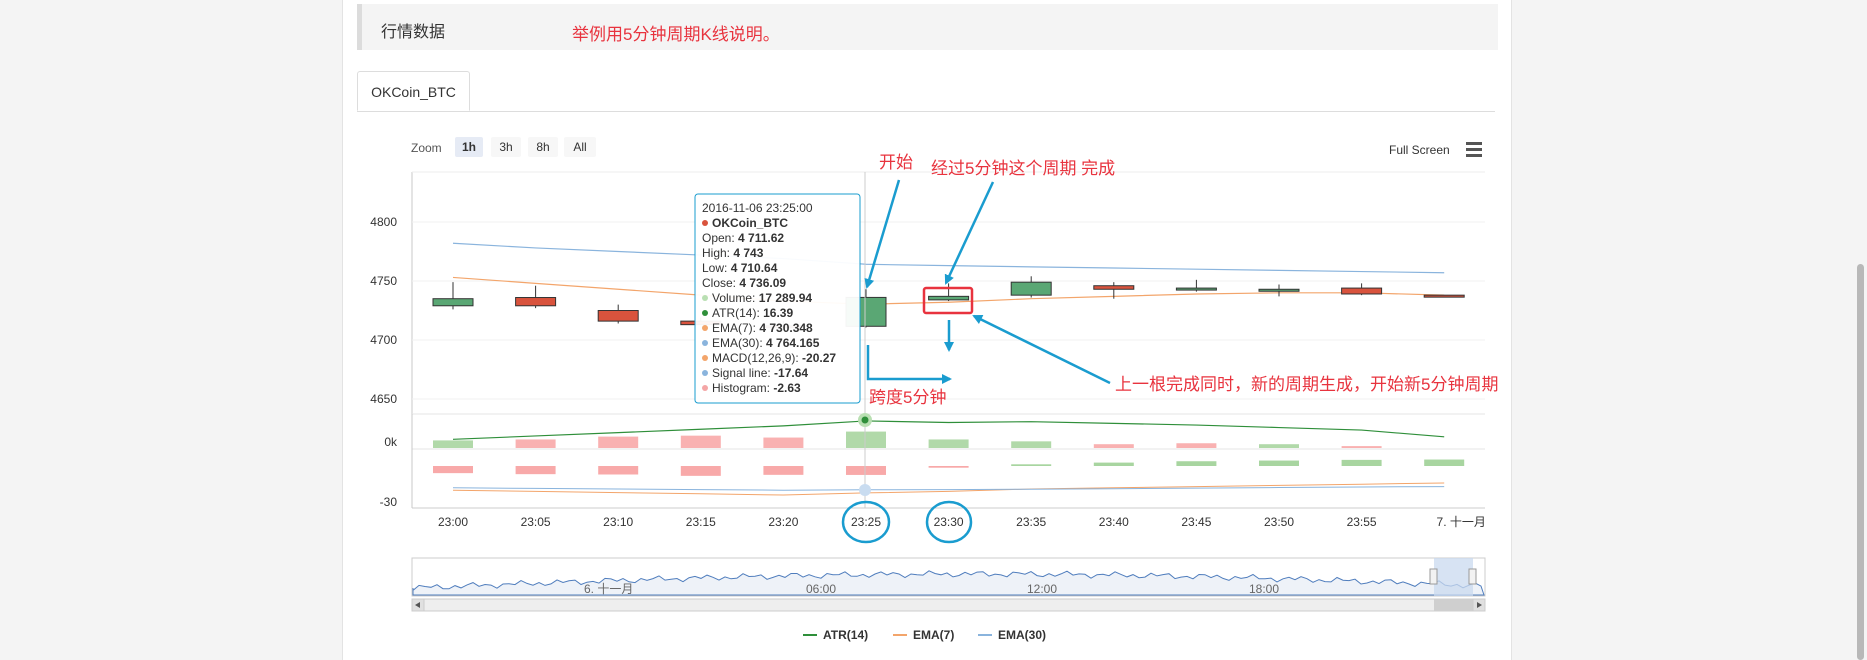 The image size is (1867, 660). I want to click on tooltip-row: Open: 4 711.62, so click(743, 238).